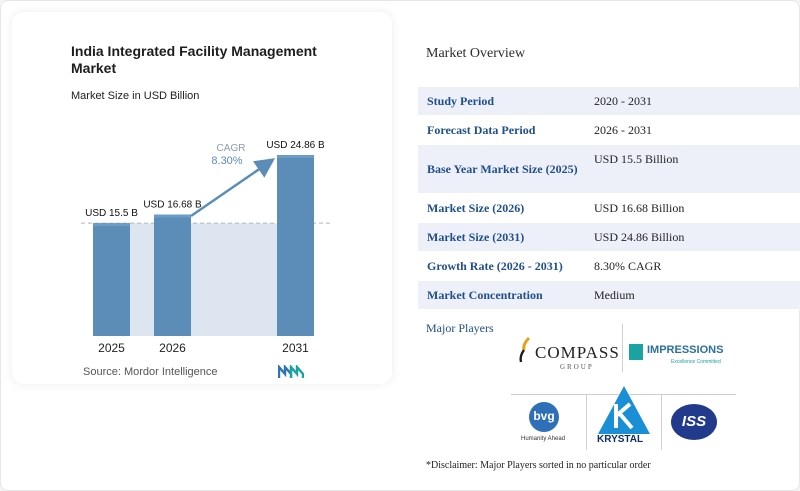 This screenshot has height=491, width=800. Describe the element at coordinates (614, 294) in the screenshot. I see `row-value: Medium` at that location.